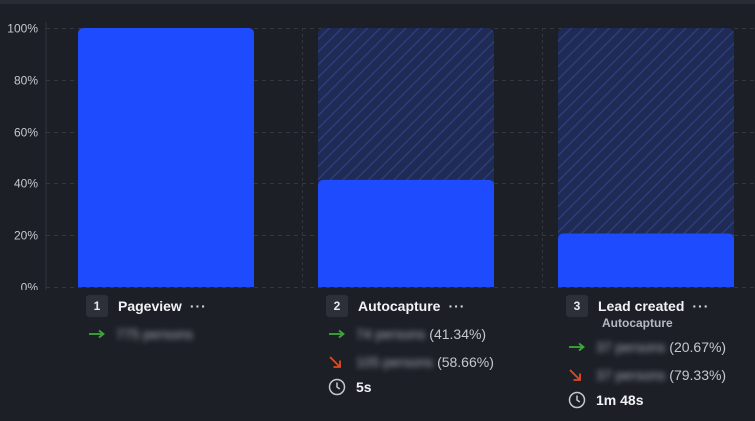  What do you see at coordinates (377, 2) in the screenshot?
I see `top-border` at bounding box center [377, 2].